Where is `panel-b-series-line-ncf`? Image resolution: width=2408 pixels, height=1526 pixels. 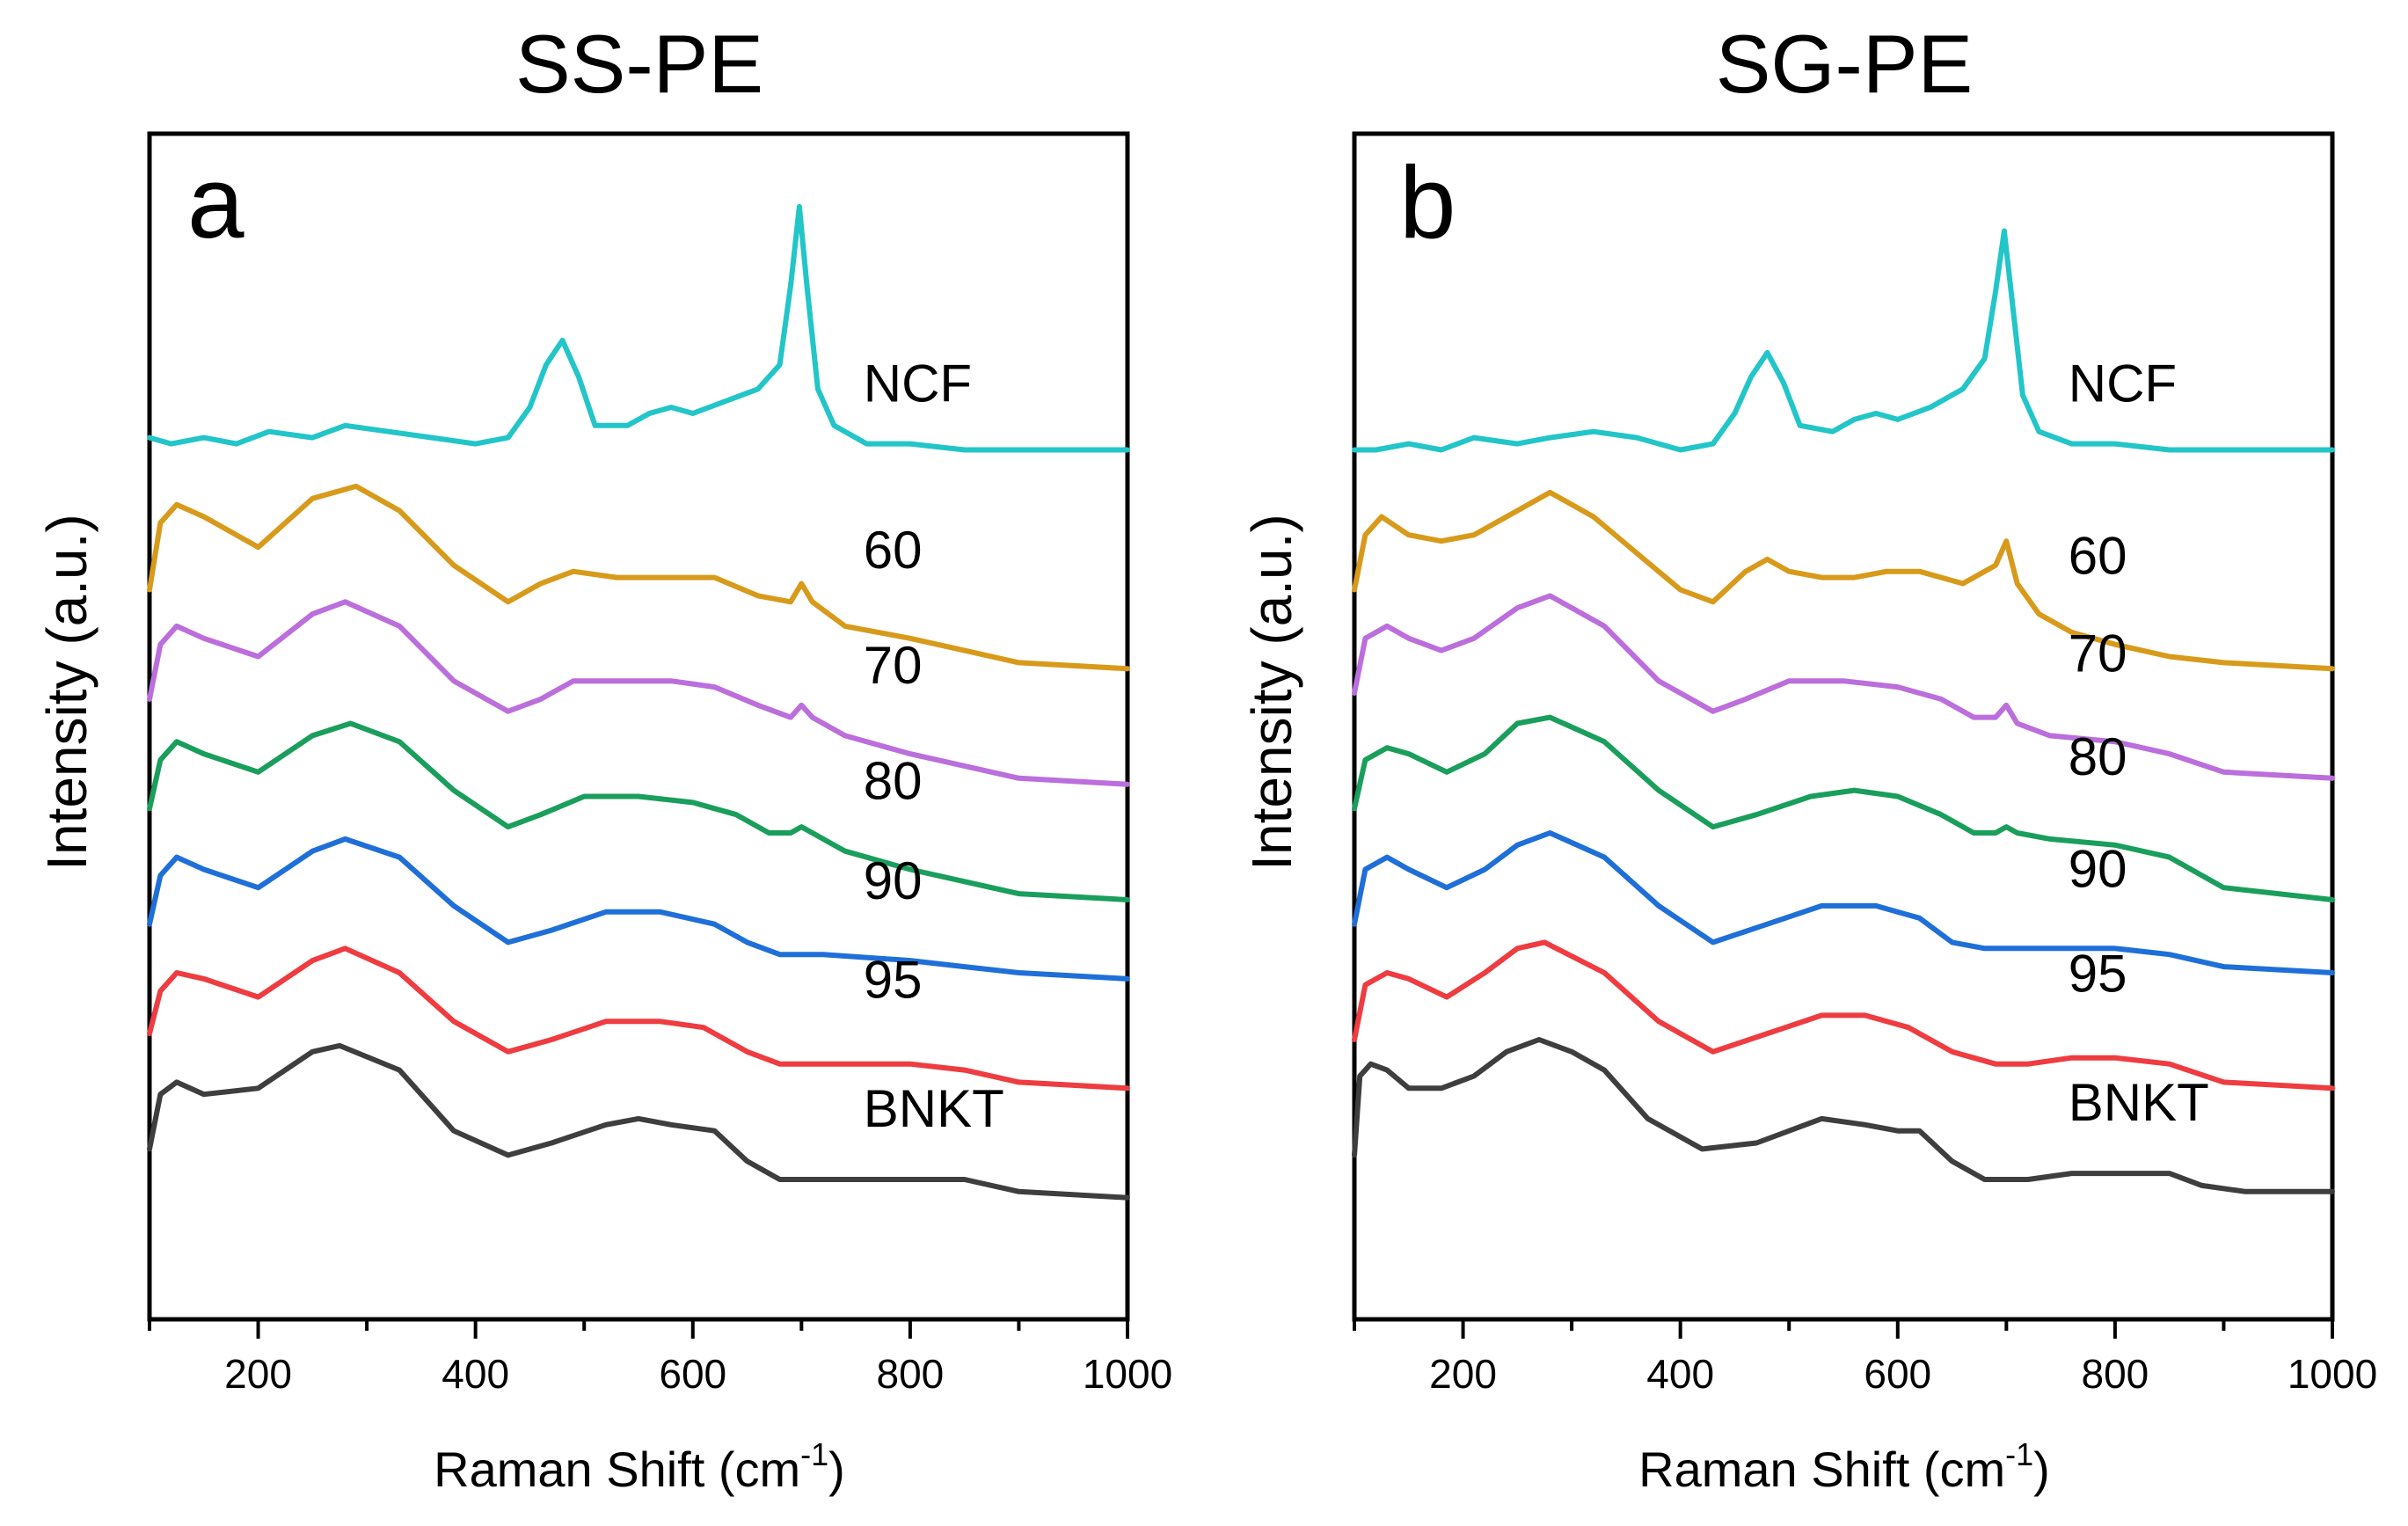 panel-b-series-line-ncf is located at coordinates (1843, 340).